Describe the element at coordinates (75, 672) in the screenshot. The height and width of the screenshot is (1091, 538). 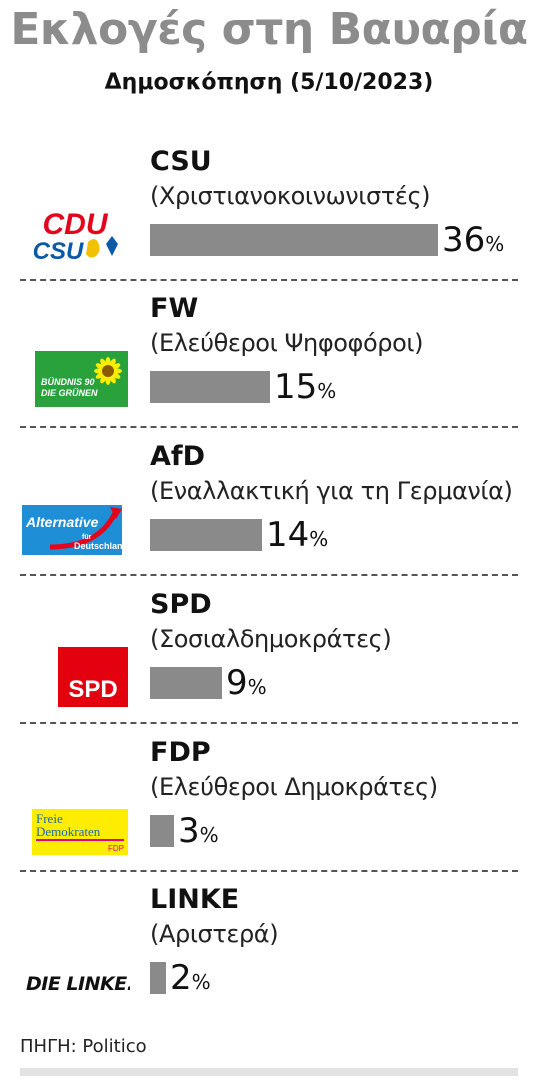
I see `spd-logo: SPD` at that location.